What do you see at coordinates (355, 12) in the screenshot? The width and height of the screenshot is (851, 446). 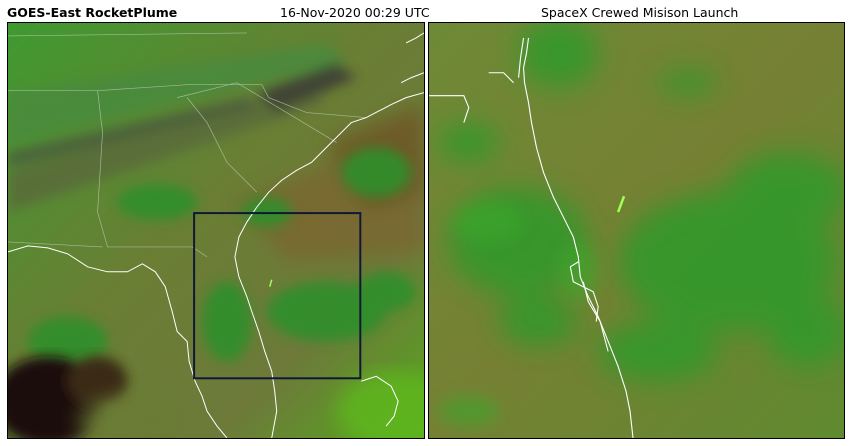 I see `timestamp: 16-Nov-2020 00:29 UTC` at bounding box center [355, 12].